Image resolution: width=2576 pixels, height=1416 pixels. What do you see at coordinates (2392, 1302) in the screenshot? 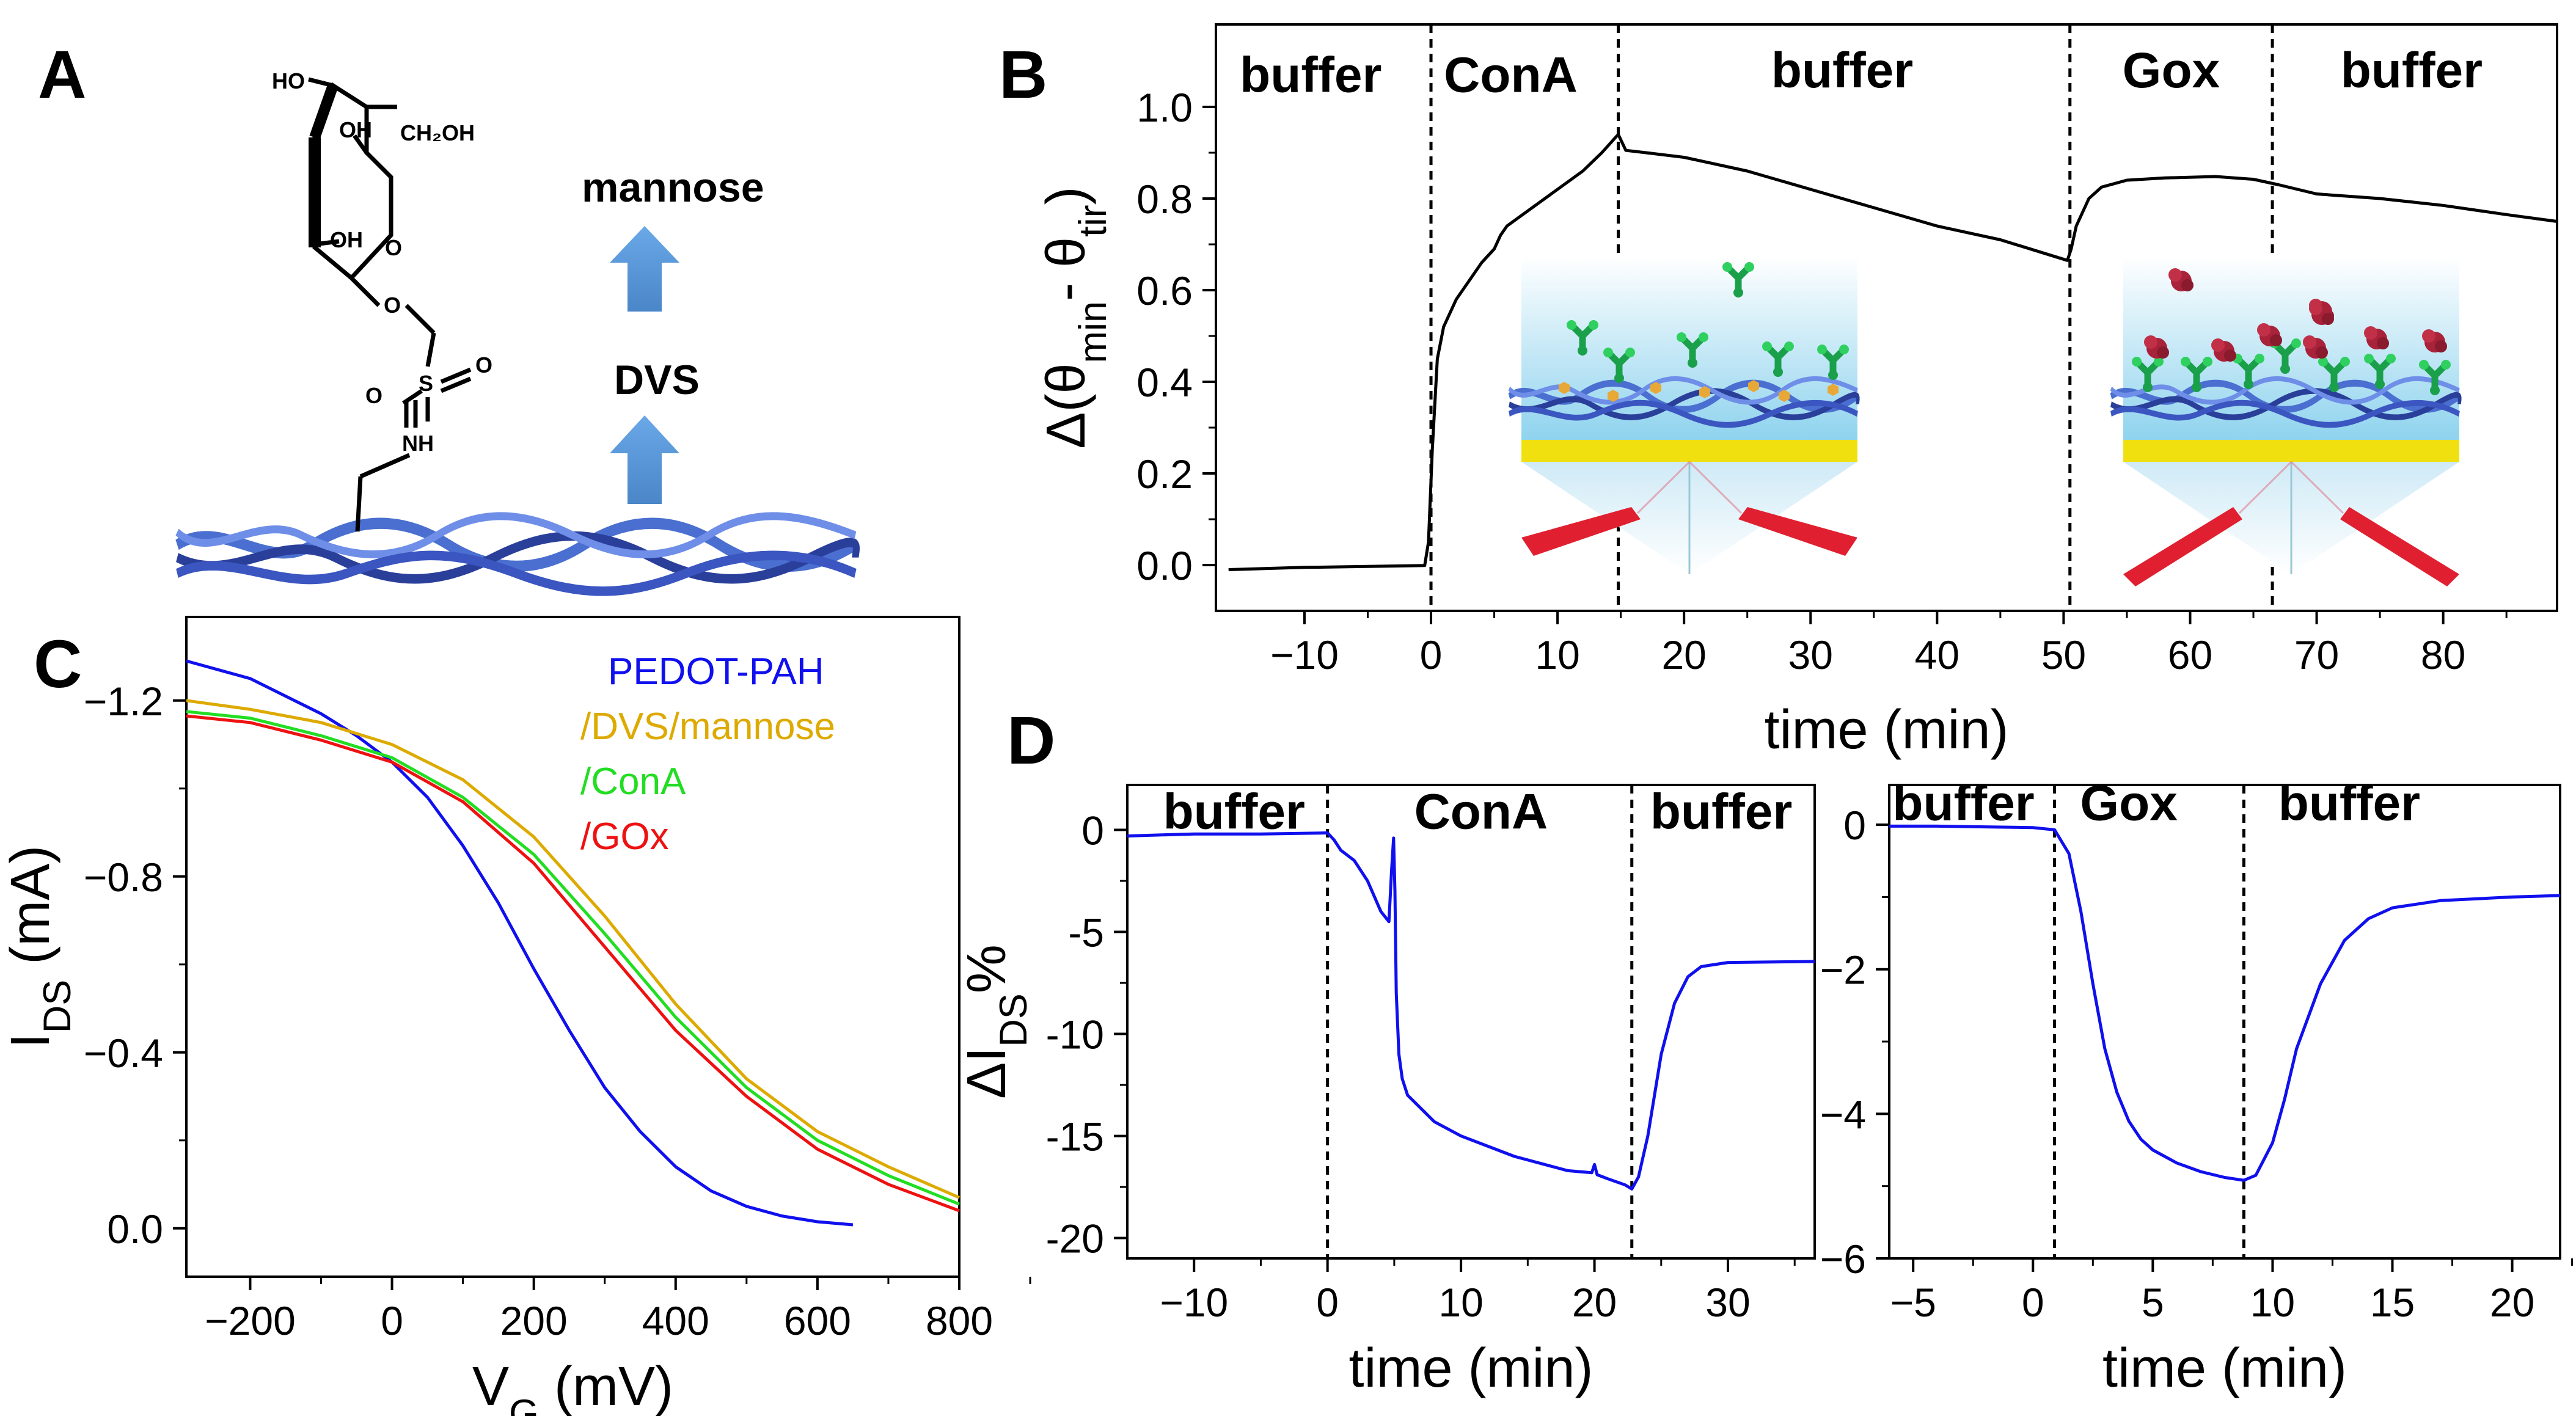
I see `x-tick-label: 15` at bounding box center [2392, 1302].